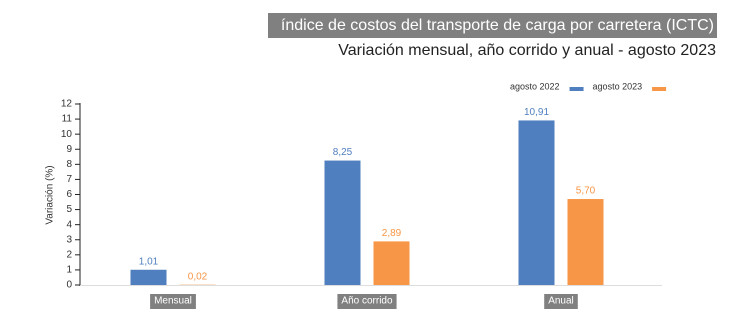  Describe the element at coordinates (343, 152) in the screenshot. I see `value-label: 8,25` at that location.